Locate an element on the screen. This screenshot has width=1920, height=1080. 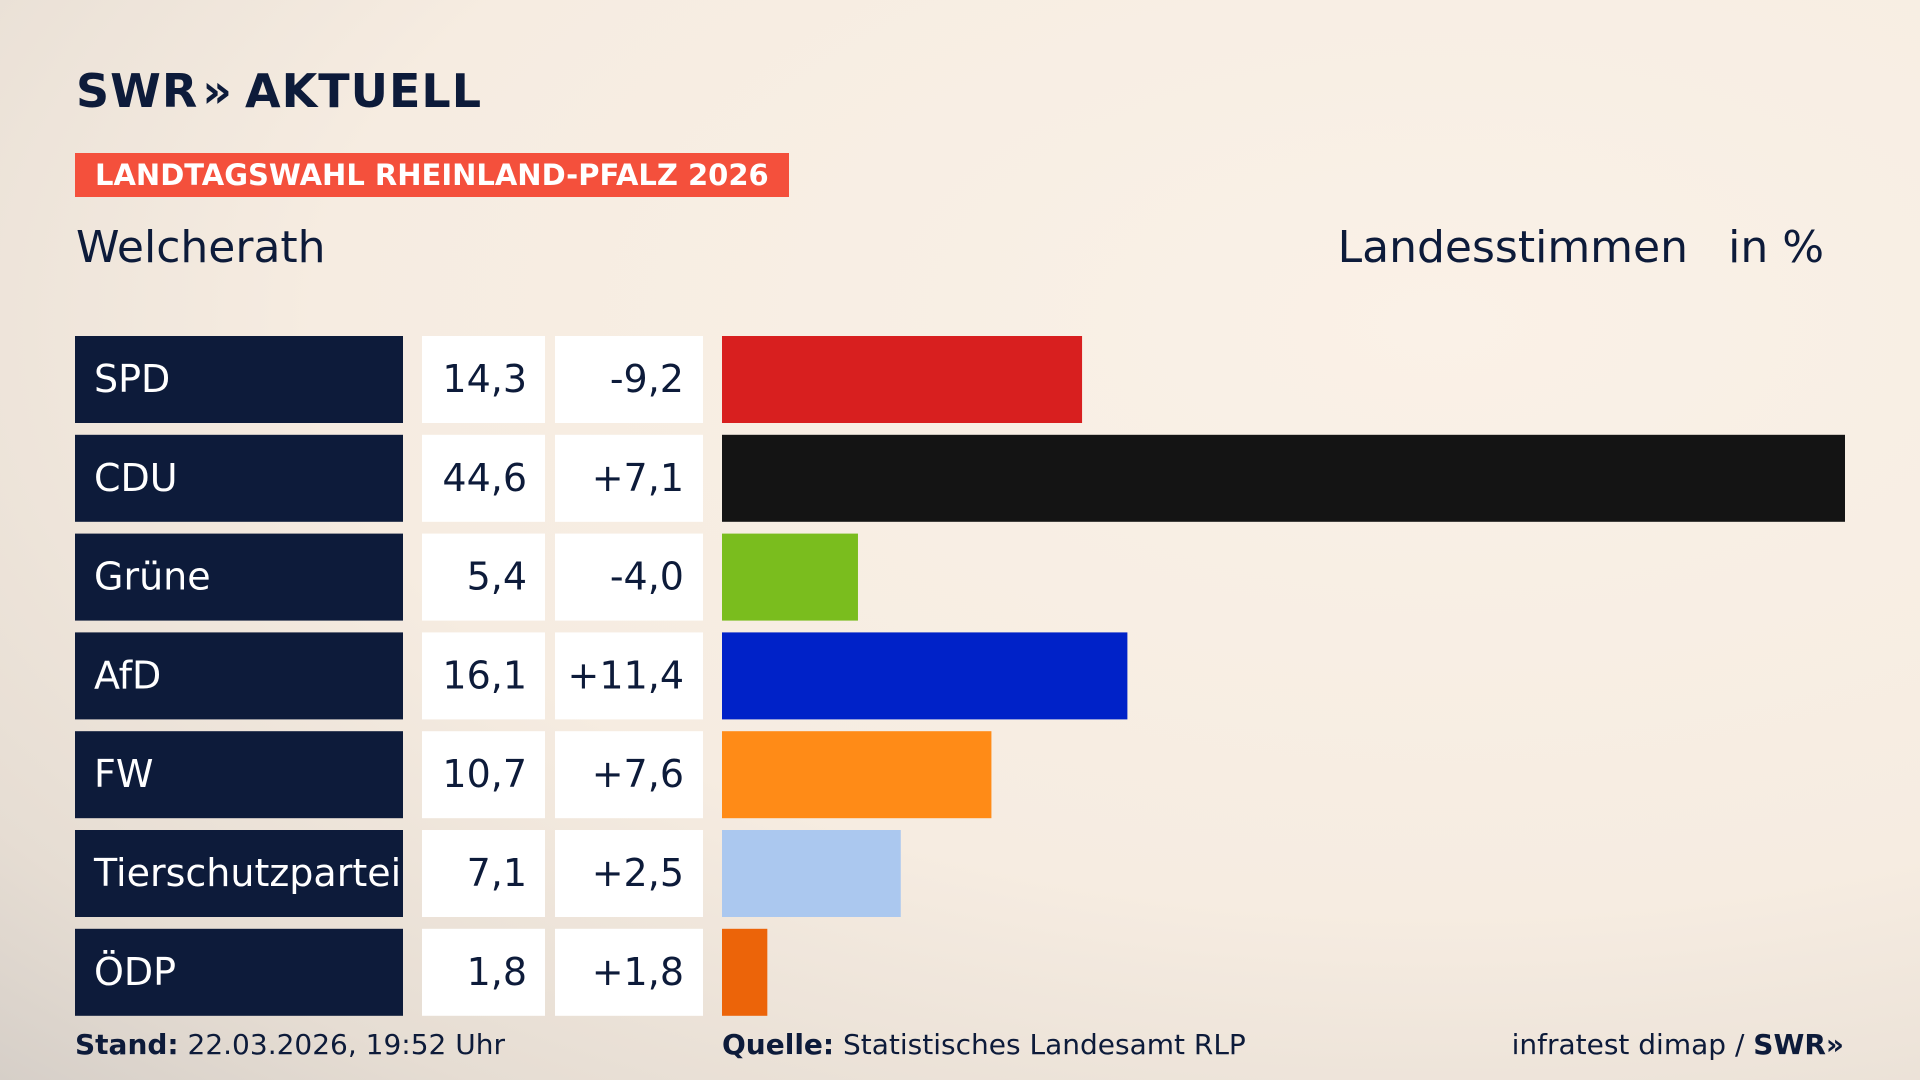
value-label: 16,1 is located at coordinates (484, 675).